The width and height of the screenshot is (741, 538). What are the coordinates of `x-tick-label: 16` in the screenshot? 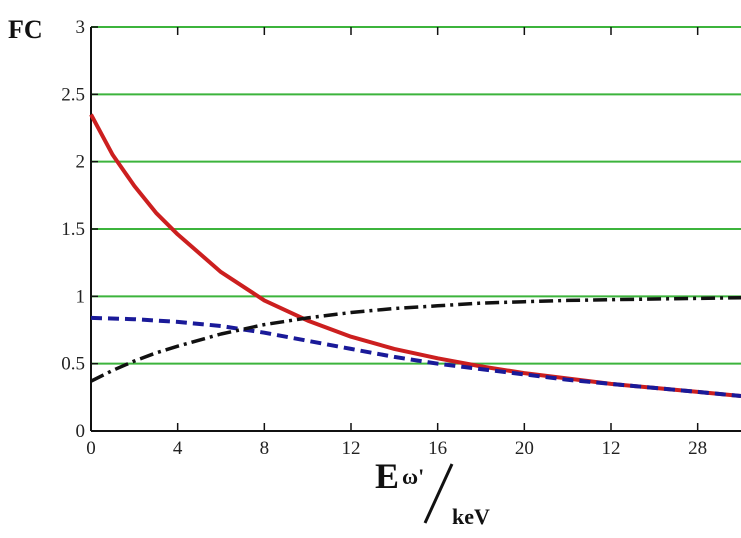 It's located at (437, 448).